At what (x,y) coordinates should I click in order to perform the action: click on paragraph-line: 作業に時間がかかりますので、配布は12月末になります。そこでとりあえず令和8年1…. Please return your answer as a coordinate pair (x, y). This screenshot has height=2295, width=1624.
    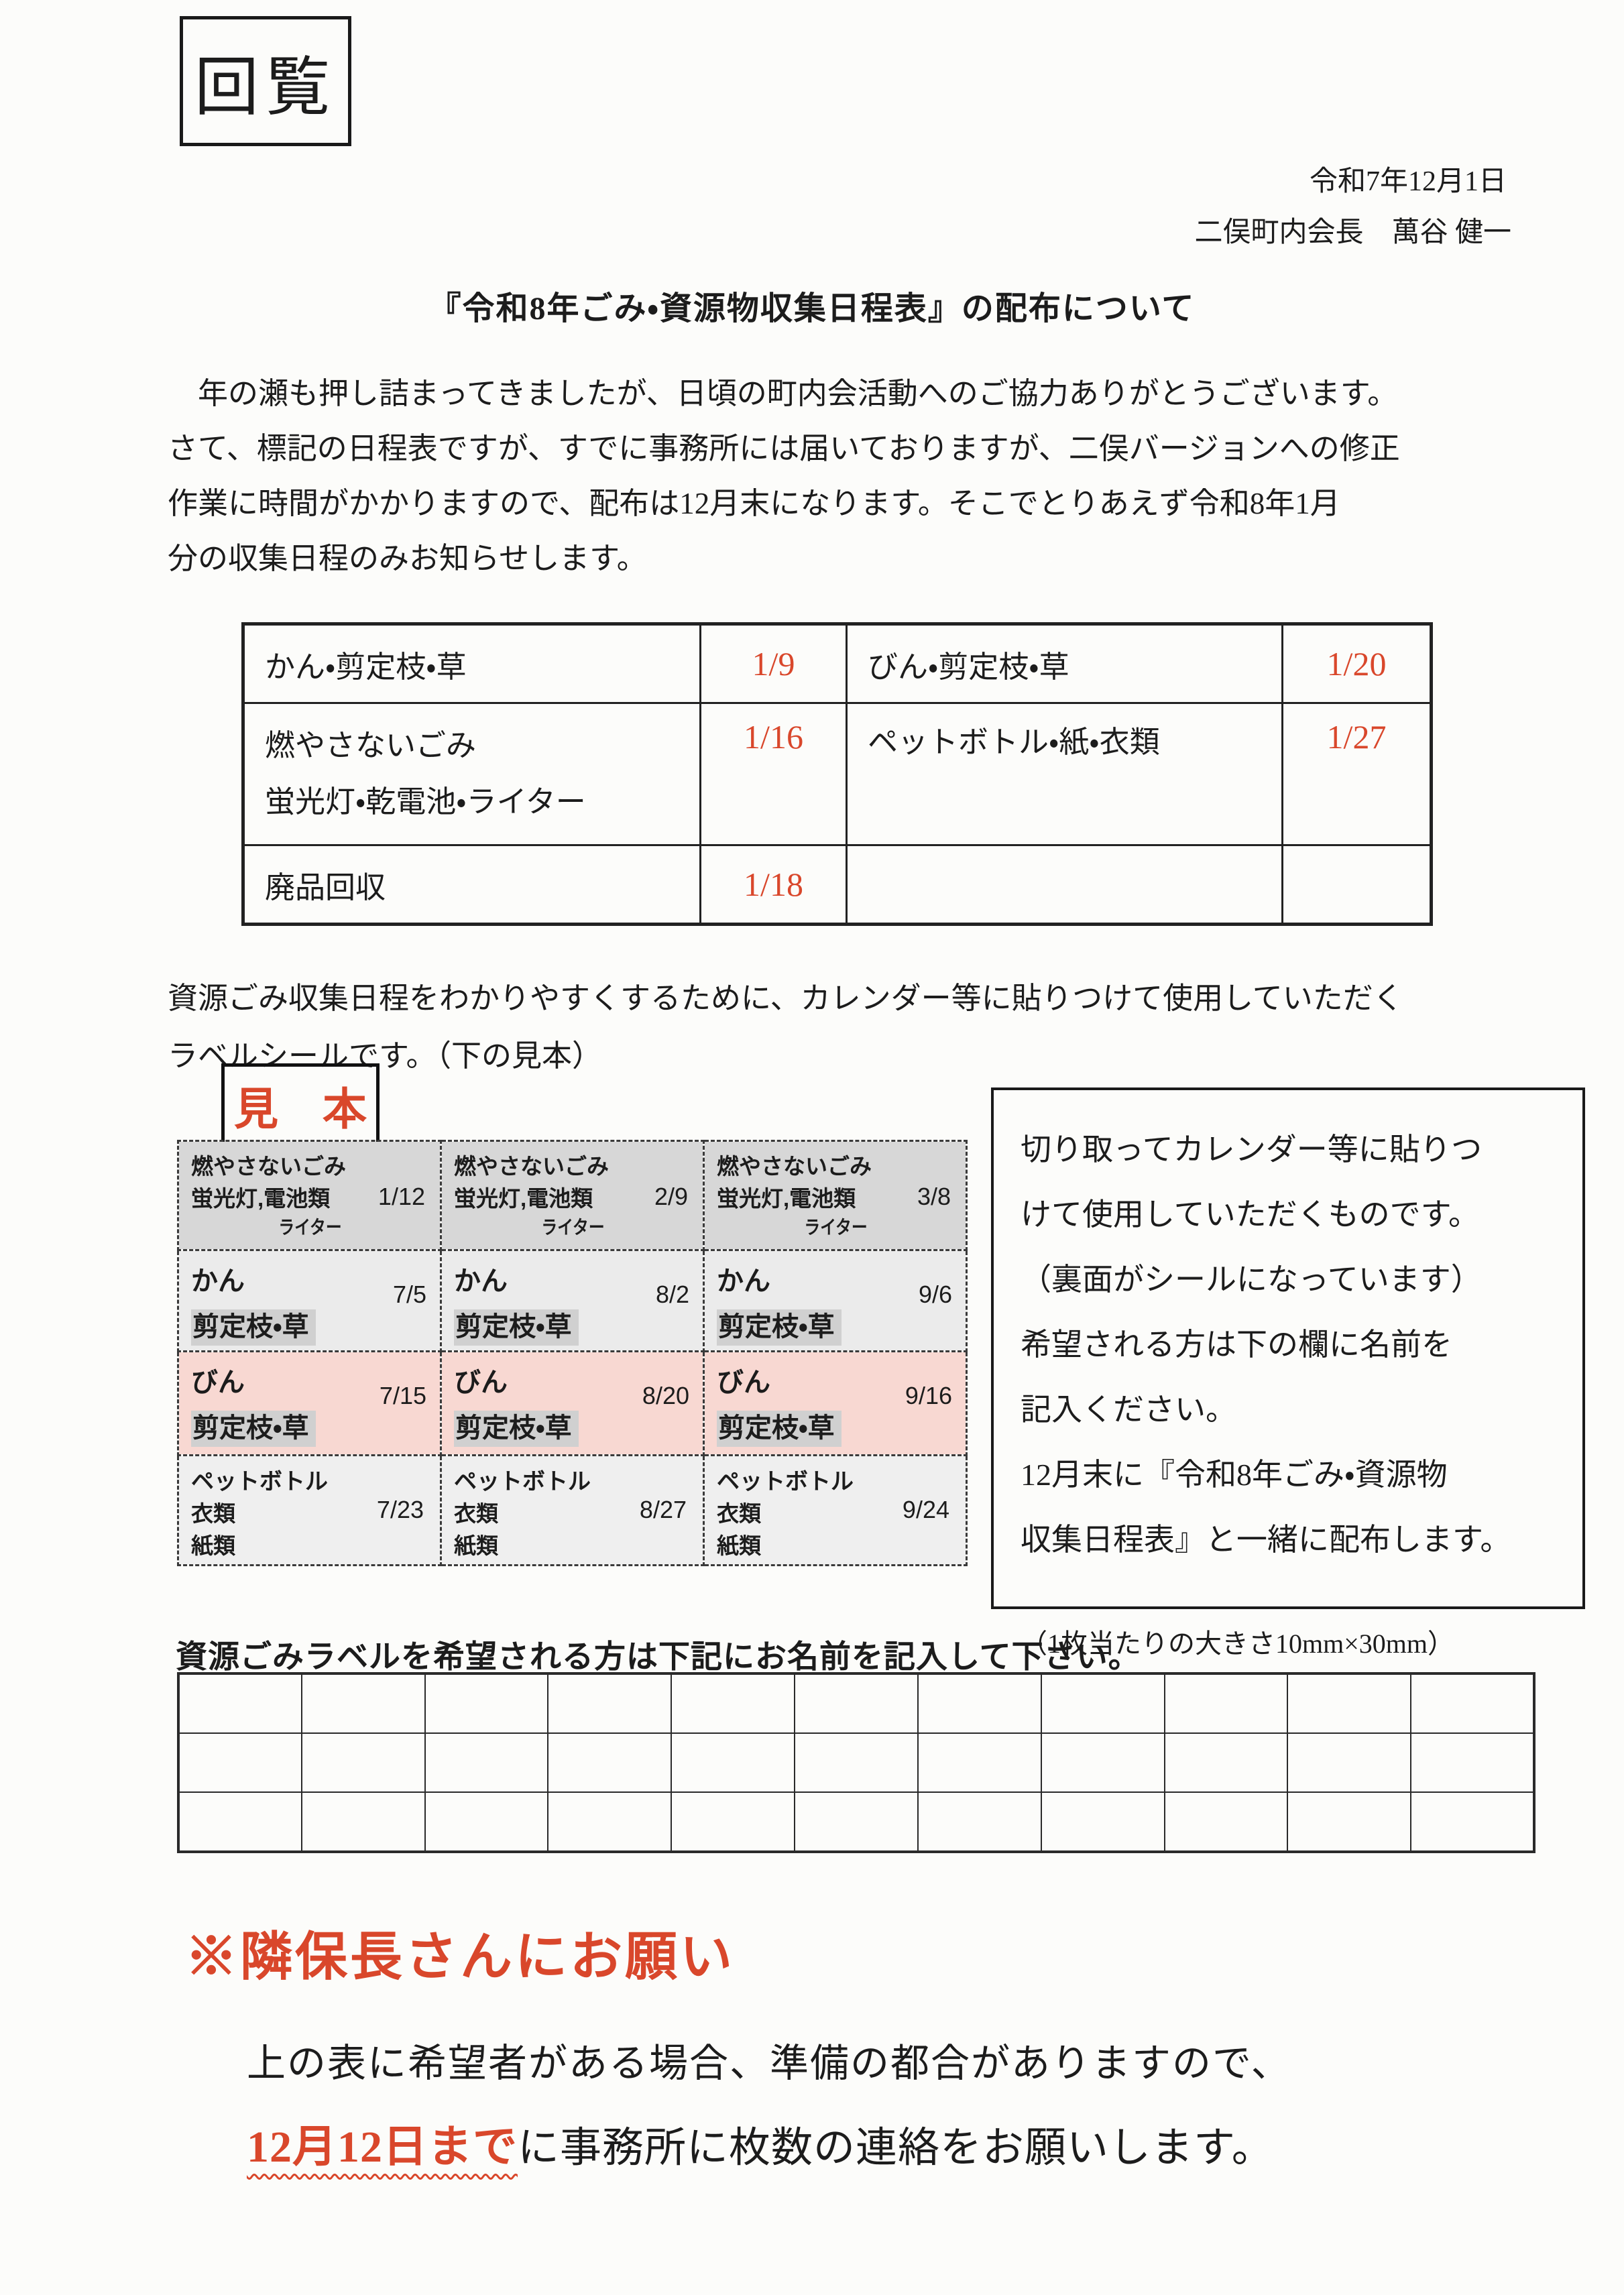
    Looking at the image, I should click on (754, 503).